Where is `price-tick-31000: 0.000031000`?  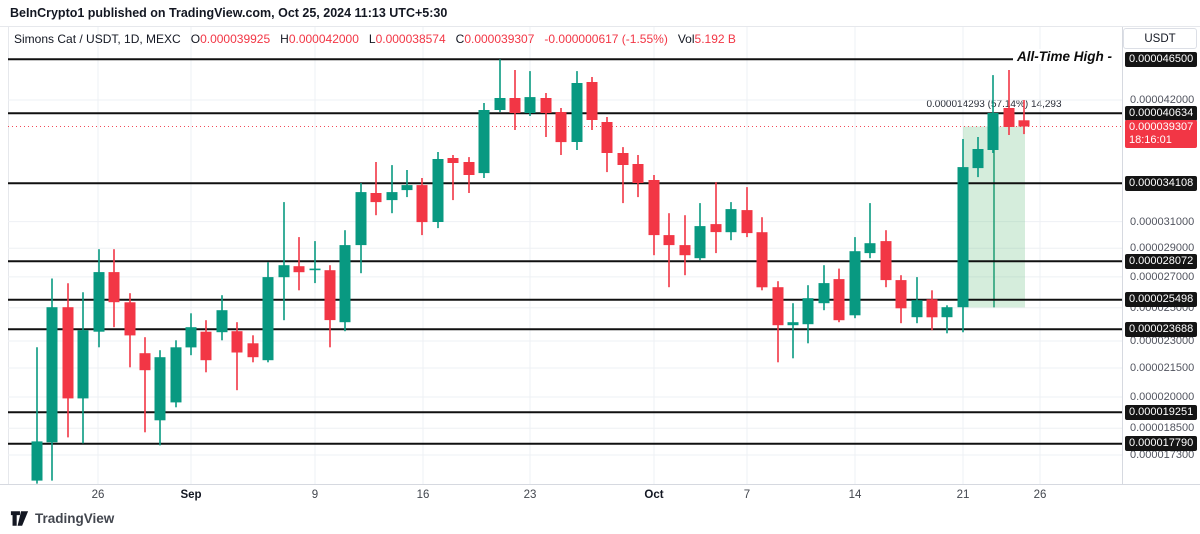
price-tick-31000: 0.000031000 is located at coordinates (1162, 222).